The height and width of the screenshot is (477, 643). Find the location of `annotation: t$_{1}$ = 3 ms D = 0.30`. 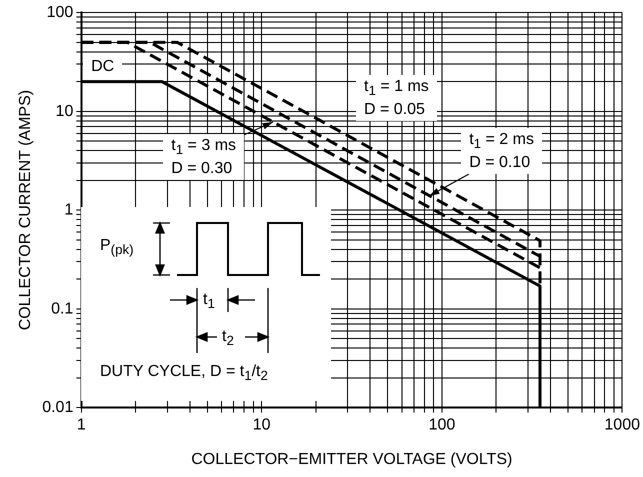

annotation: t$_{1}$ = 3 ms D = 0.30 is located at coordinates (203, 157).